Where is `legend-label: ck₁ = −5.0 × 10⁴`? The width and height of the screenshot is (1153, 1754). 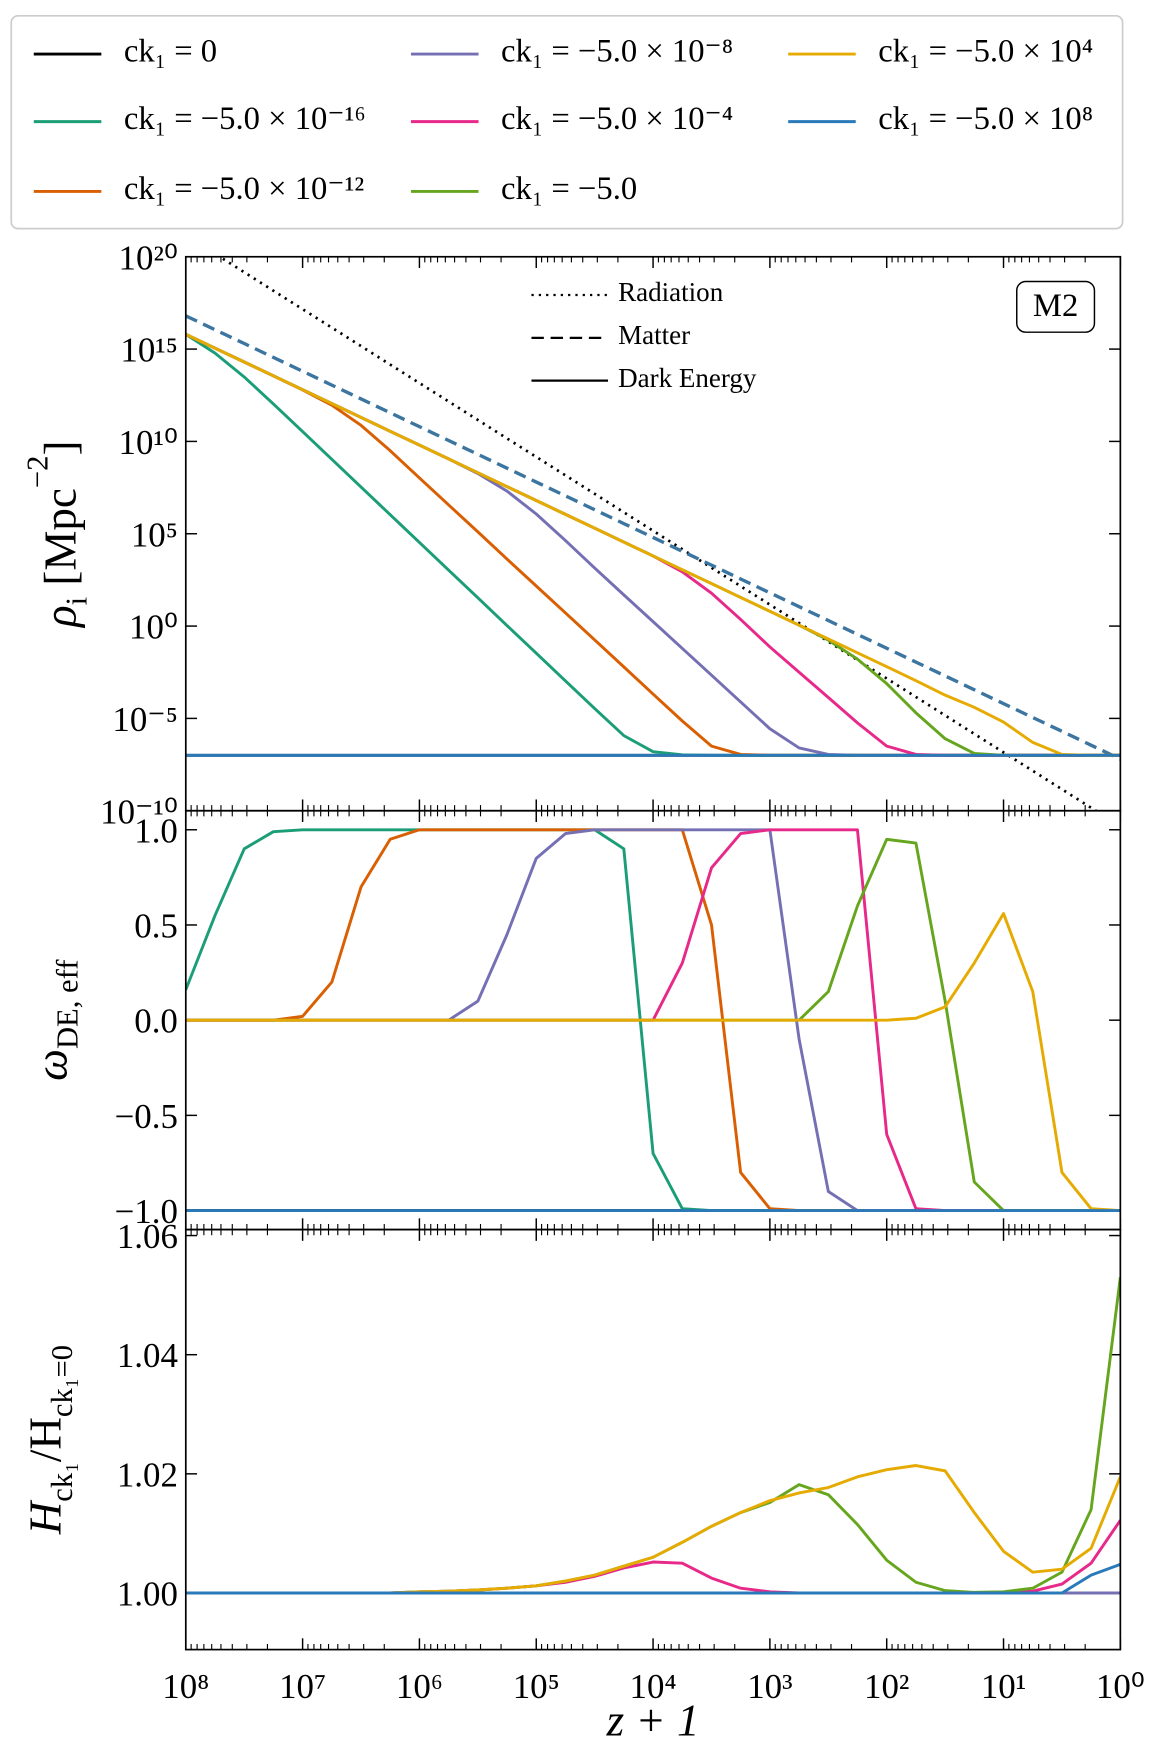
legend-label: ck₁ = −5.0 × 10⁴ is located at coordinates (985, 52).